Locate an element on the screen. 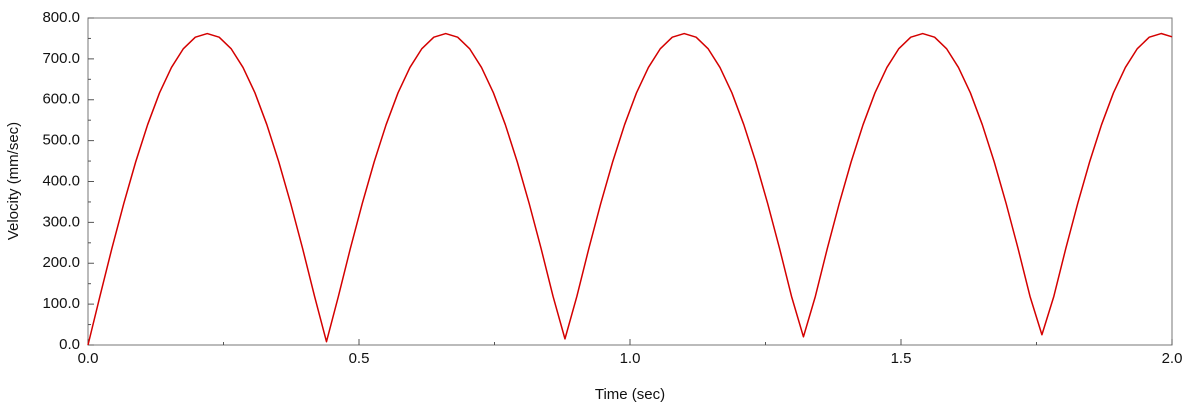  y-tick-label: 500.0 is located at coordinates (61, 140).